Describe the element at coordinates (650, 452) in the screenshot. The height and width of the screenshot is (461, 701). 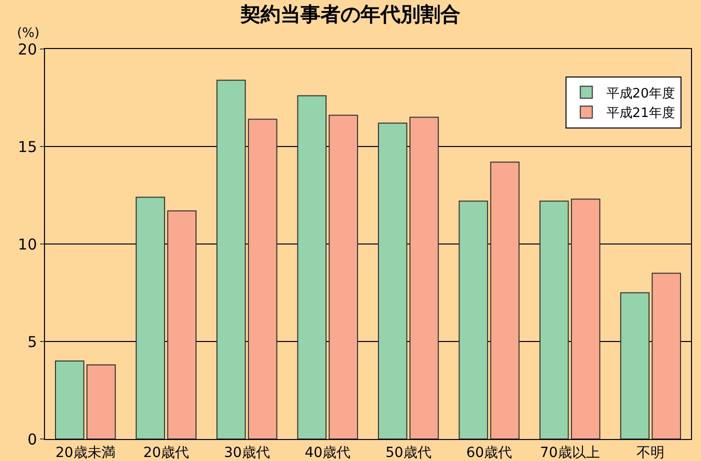
I see `x-tick-label: 不明` at that location.